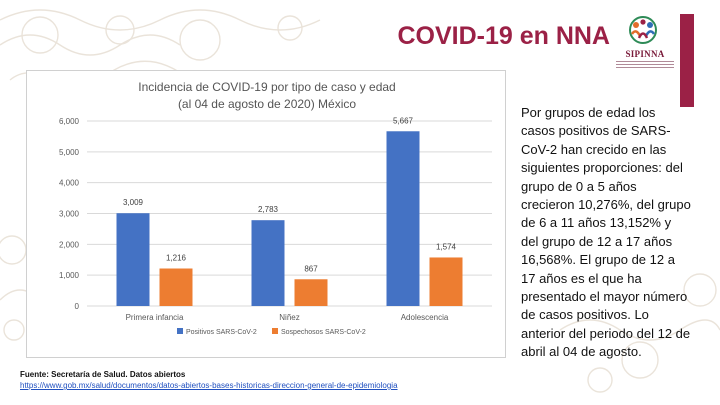 The height and width of the screenshot is (405, 720). Describe the element at coordinates (645, 67) in the screenshot. I see `logo-subtitle-lines` at that location.